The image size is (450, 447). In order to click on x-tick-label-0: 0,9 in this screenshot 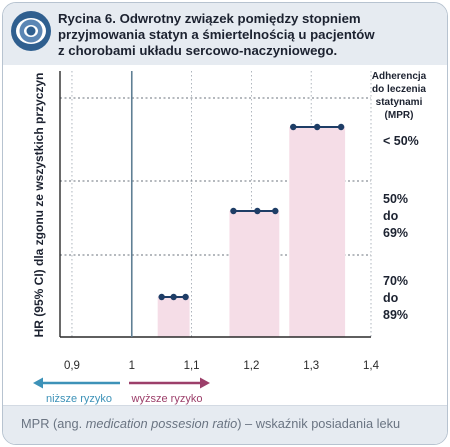, I will do `click(72, 366)`.